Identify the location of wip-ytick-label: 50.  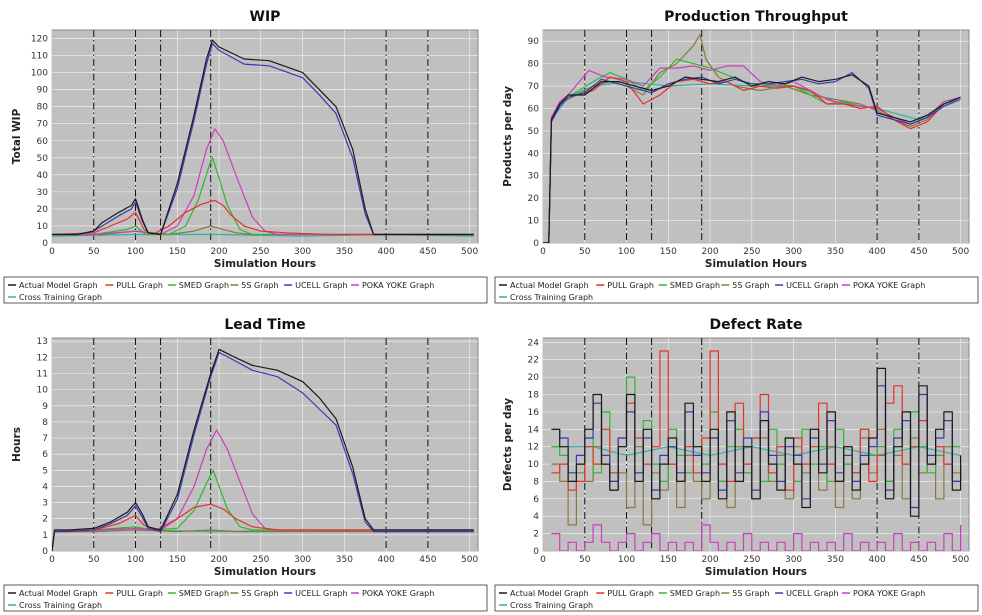
(43, 159).